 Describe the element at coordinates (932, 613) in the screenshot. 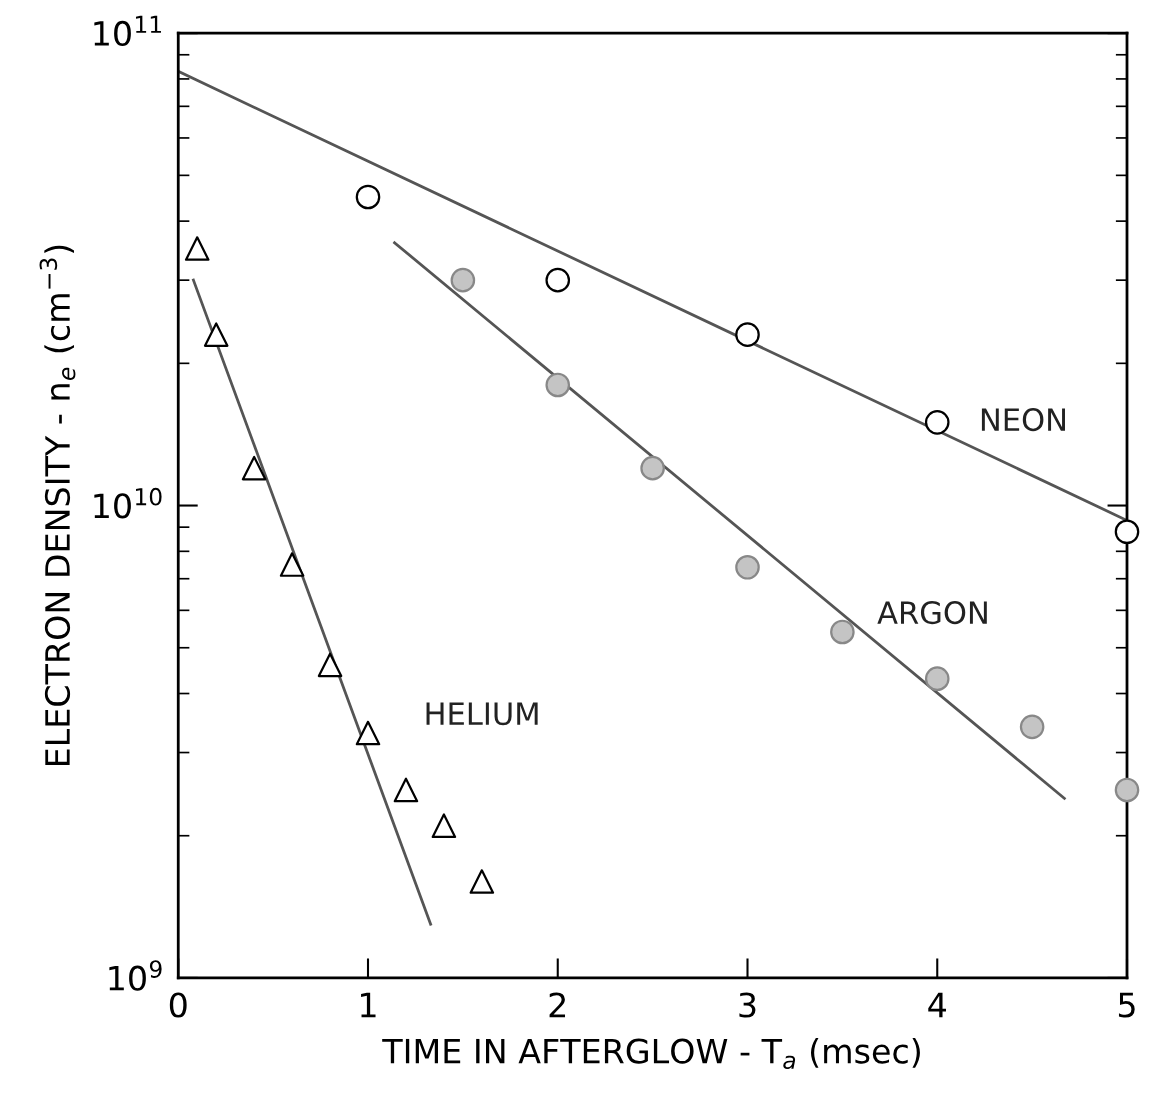

I see `series-label: ARGON` at that location.